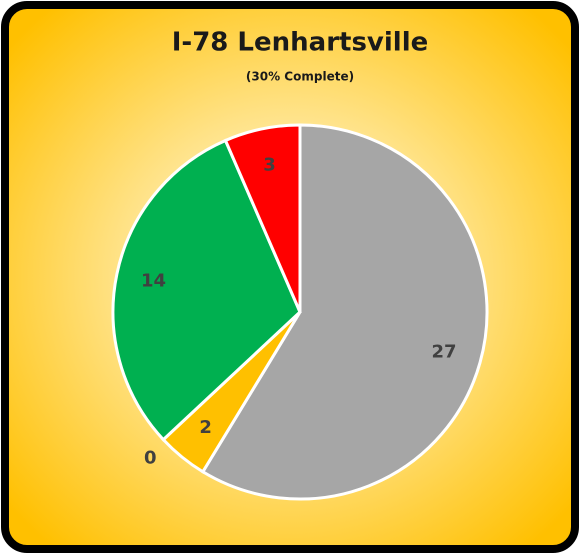 This screenshot has height=554, width=580. What do you see at coordinates (150, 457) in the screenshot?
I see `data-label: 0` at bounding box center [150, 457].